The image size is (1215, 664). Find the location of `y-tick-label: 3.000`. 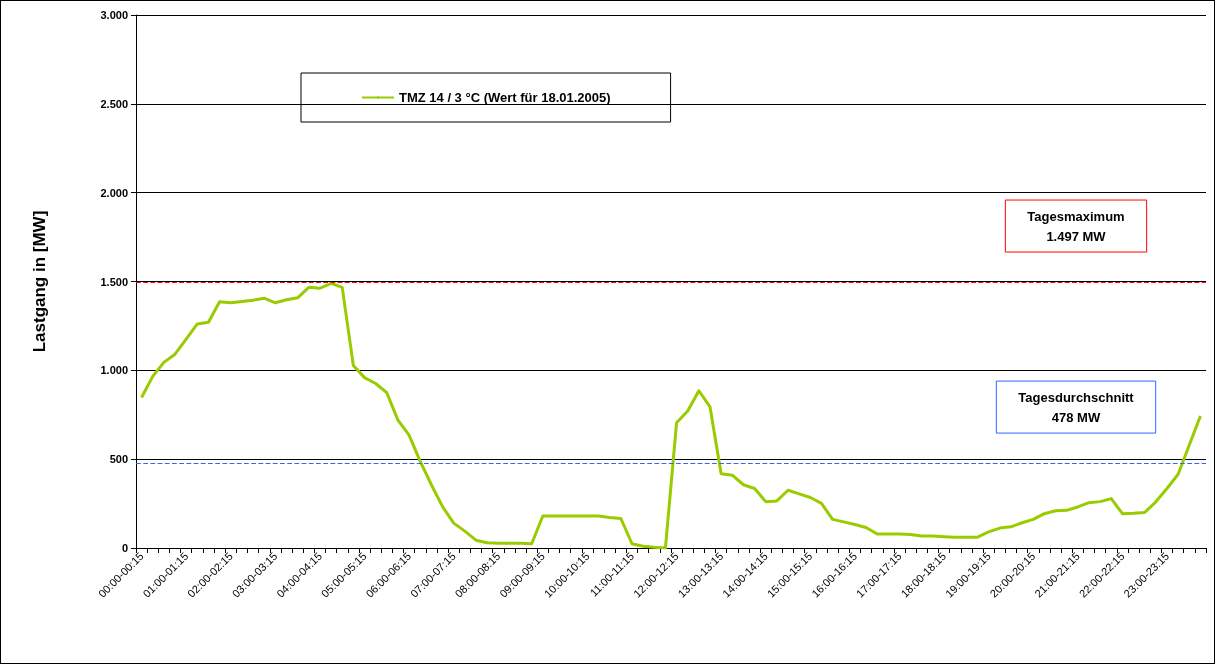

y-tick-label: 3.000 is located at coordinates (114, 15).